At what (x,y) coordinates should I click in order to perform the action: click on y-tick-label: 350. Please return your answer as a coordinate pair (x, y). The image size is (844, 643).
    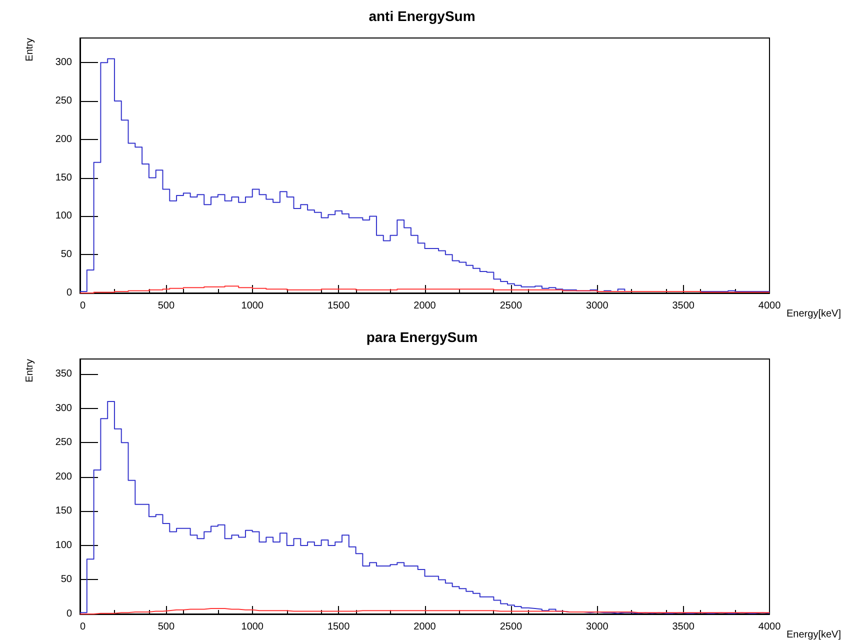
    Looking at the image, I should click on (63, 374).